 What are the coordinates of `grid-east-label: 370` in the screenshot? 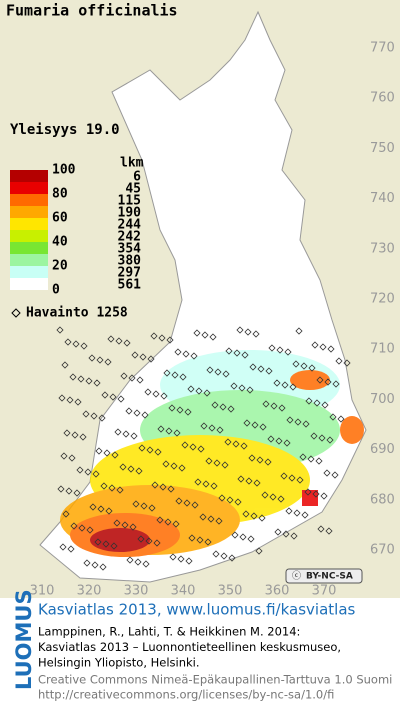 It's located at (324, 591).